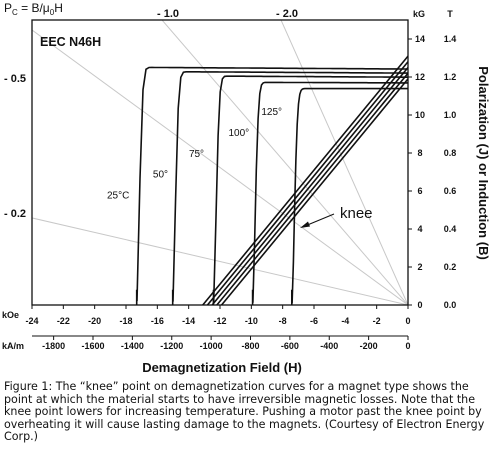 The image size is (500, 450). I want to click on x-axis-label: Demagnetization Field (H), so click(222, 367).